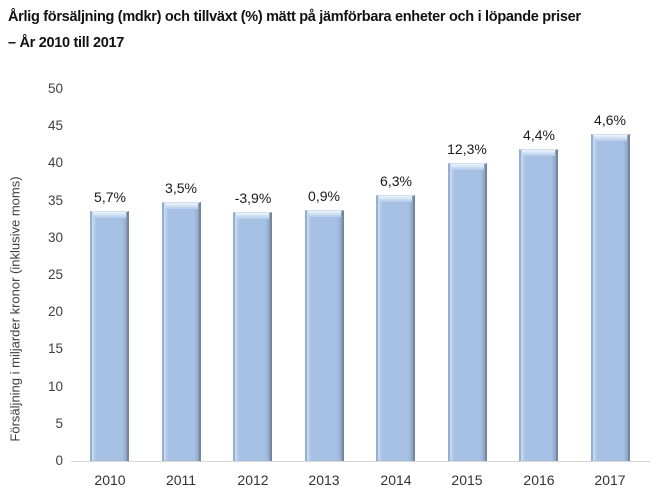 The image size is (656, 503). Describe the element at coordinates (252, 336) in the screenshot. I see `bar-2012` at that location.